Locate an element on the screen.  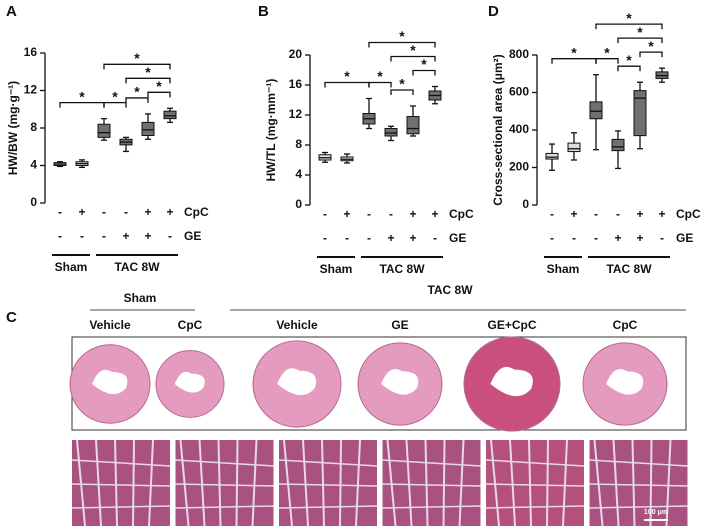
scale-bar-label: 100 μm is located at coordinates (656, 512).